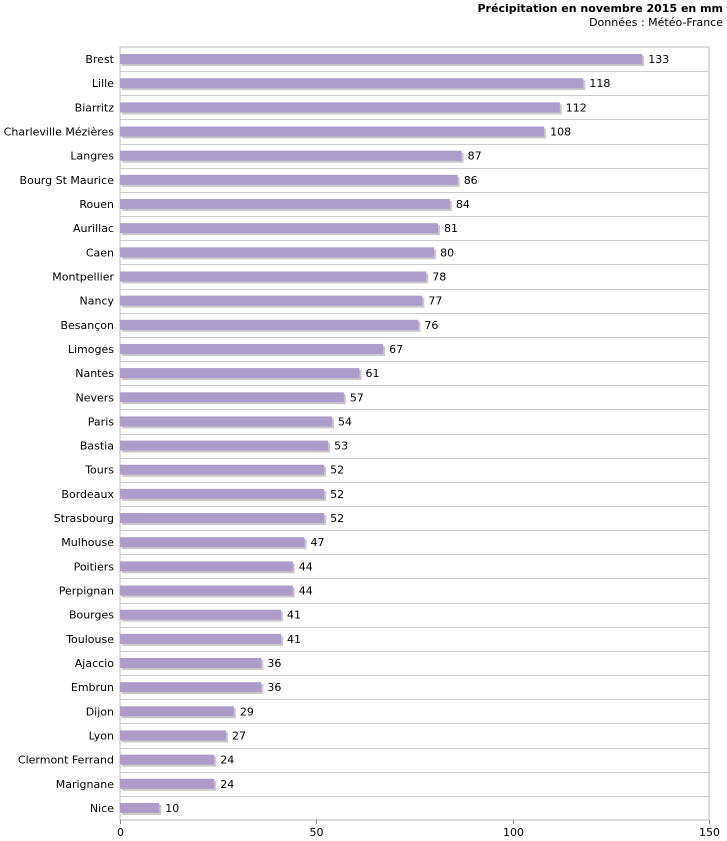  I want to click on category-label: Toulouse, so click(89, 639).